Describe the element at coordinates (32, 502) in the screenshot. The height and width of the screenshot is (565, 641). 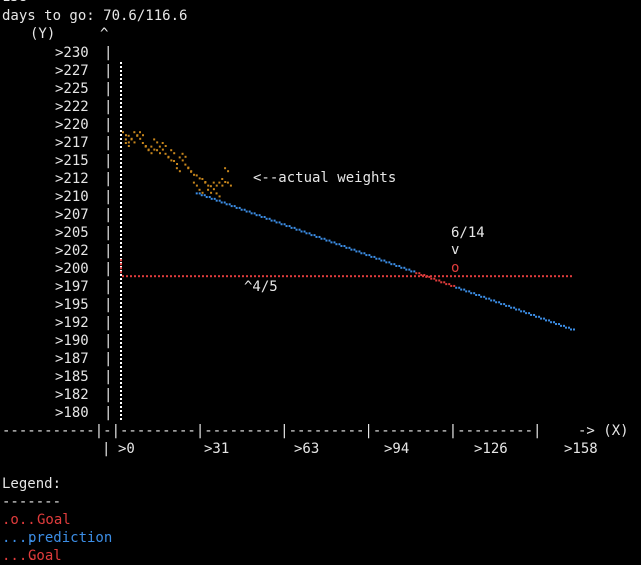
I see `legend-underline: -------` at that location.